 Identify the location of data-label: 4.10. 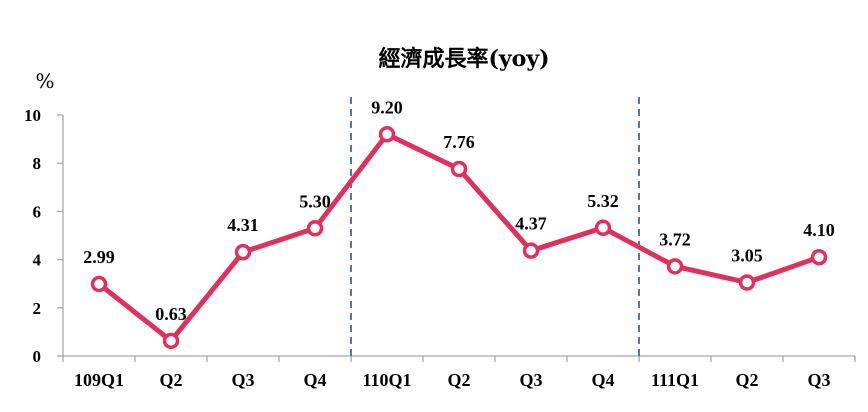
(819, 230).